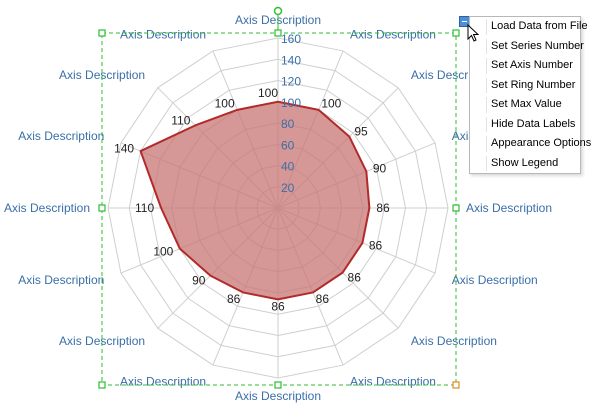 This screenshot has width=600, height=406. Describe the element at coordinates (361, 132) in the screenshot. I see `data-label: 95` at that location.